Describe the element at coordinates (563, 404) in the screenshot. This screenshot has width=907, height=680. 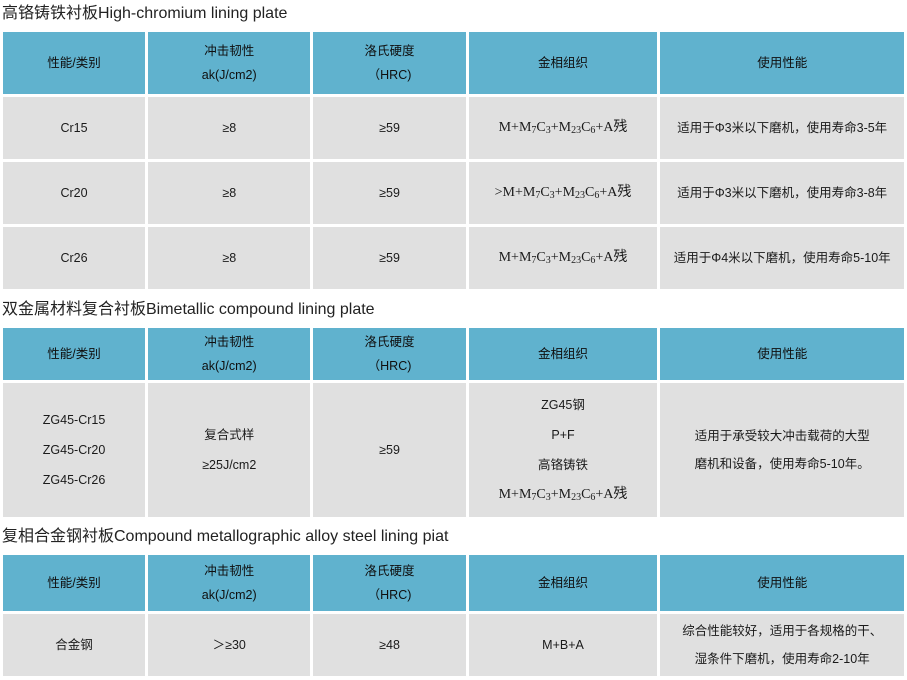
I see `structure-line1: ZG45钢` at that location.